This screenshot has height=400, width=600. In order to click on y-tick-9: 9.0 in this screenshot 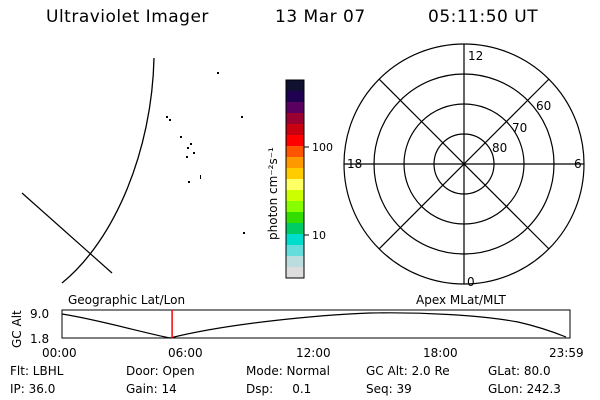, I will do `click(39, 314)`.